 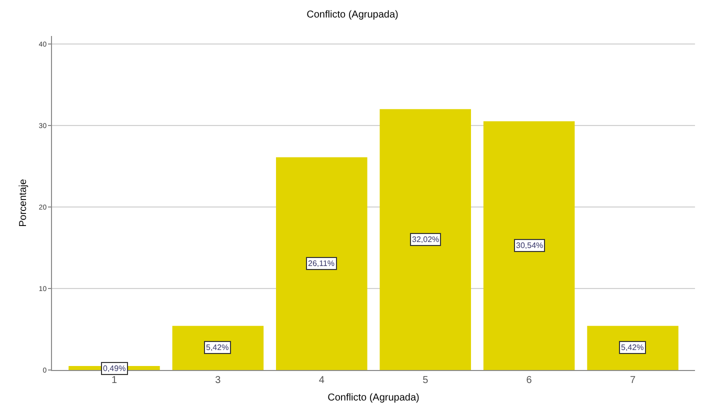 What do you see at coordinates (114, 368) in the screenshot?
I see `data-label: 0,49%` at bounding box center [114, 368].